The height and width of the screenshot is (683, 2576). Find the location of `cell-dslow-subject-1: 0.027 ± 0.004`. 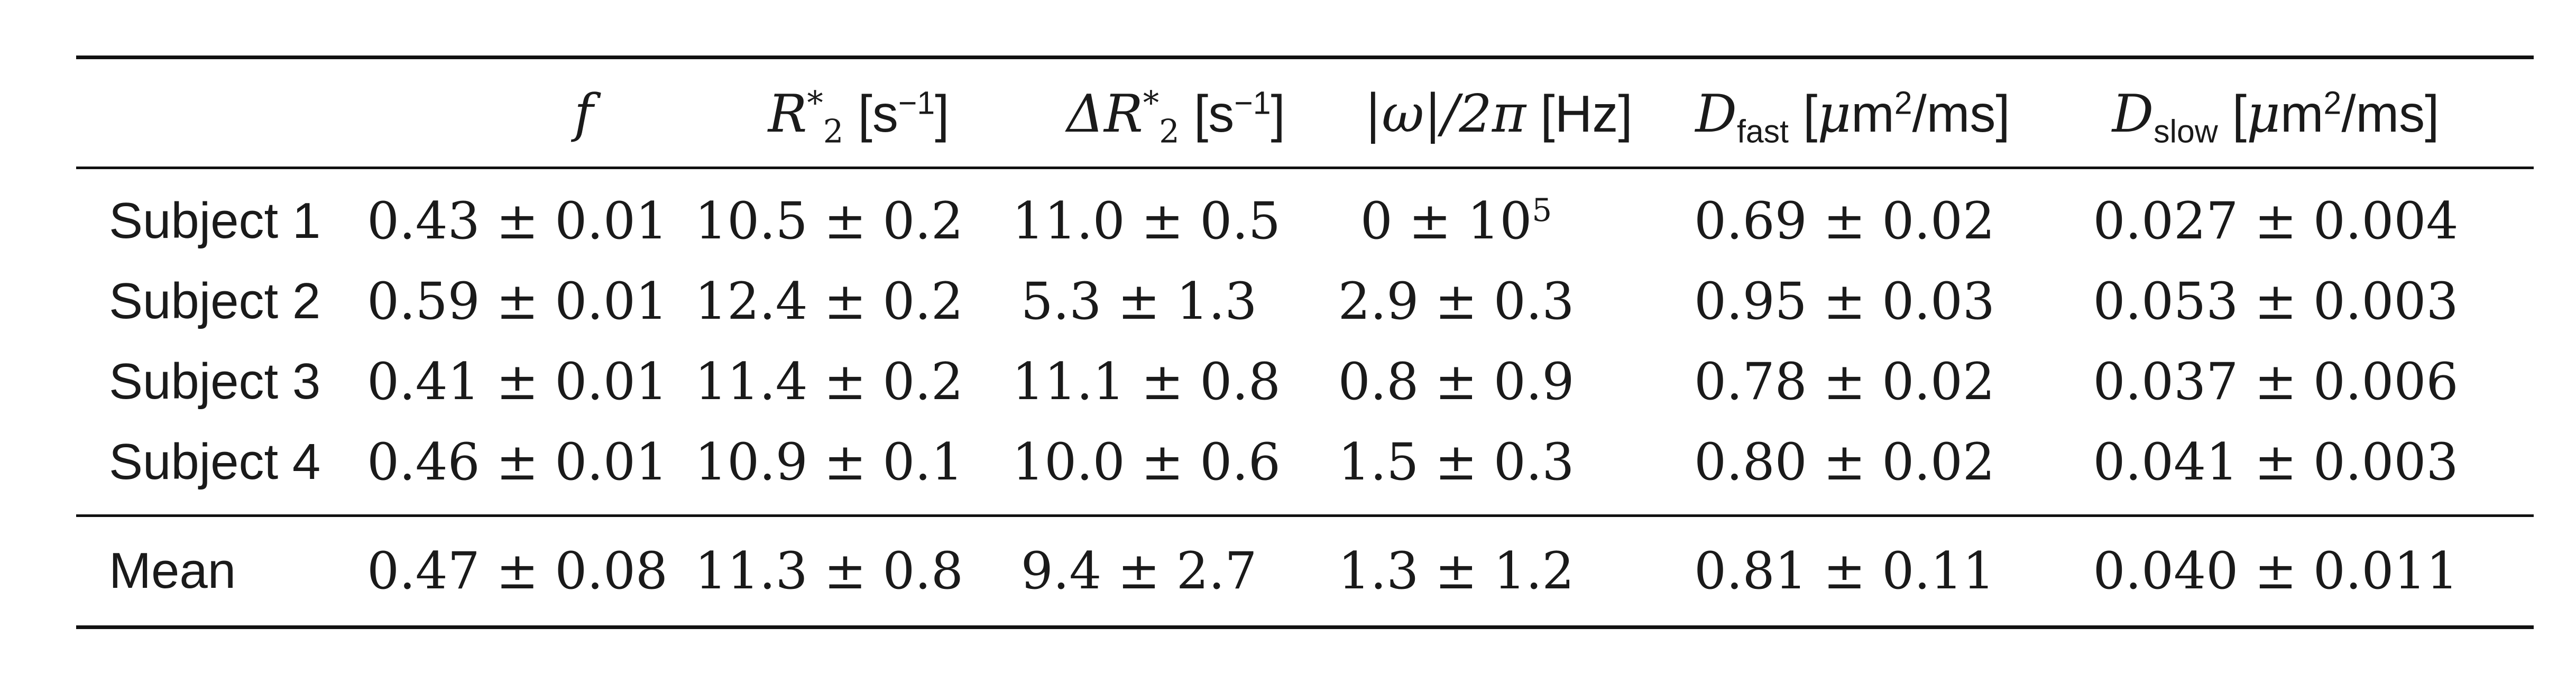

cell-dslow-subject-1: 0.027 ± 0.004 is located at coordinates (2276, 221).